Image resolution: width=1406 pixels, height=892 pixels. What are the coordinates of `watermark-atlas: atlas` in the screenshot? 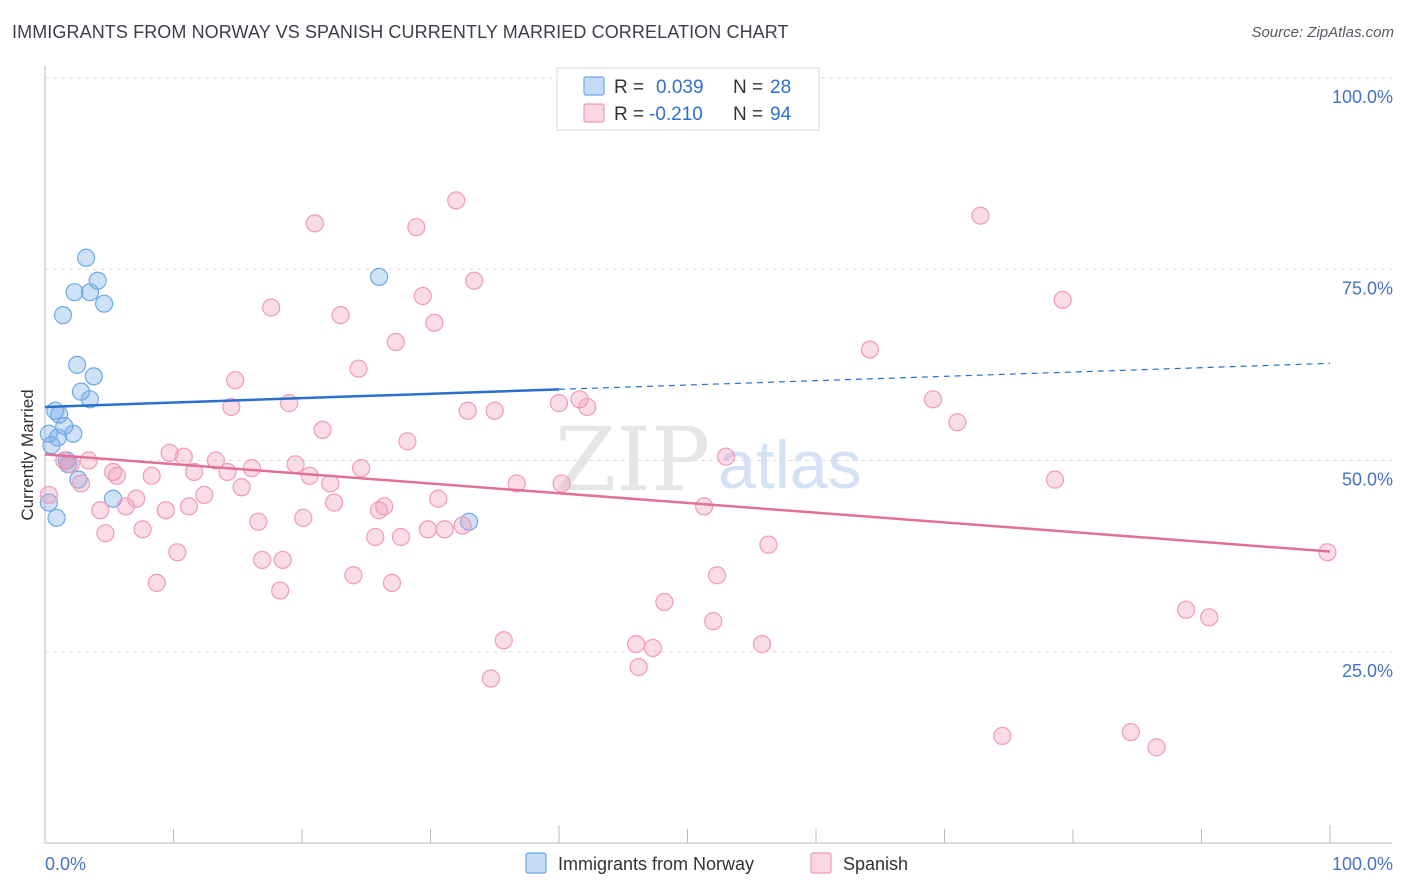 It's located at (790, 465).